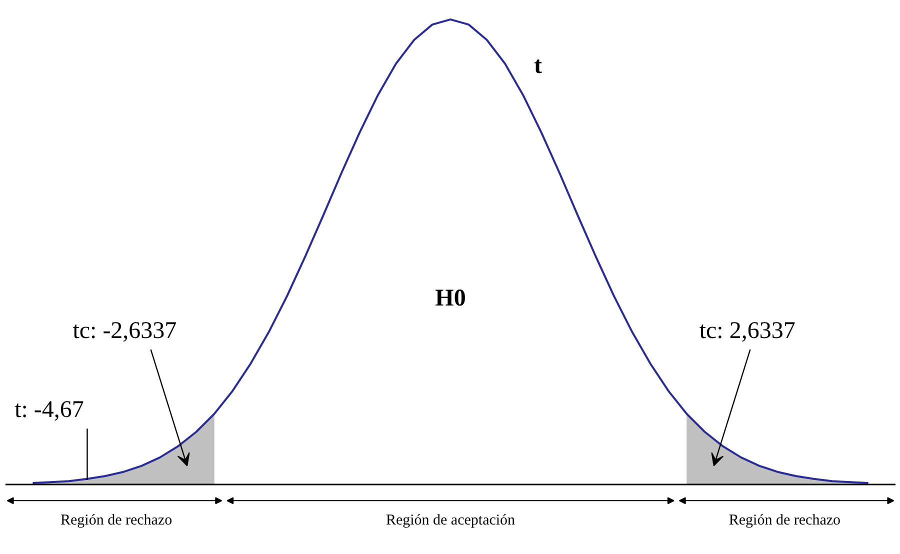 The image size is (900, 554). I want to click on annotation: tc: 2,6337, so click(747, 331).